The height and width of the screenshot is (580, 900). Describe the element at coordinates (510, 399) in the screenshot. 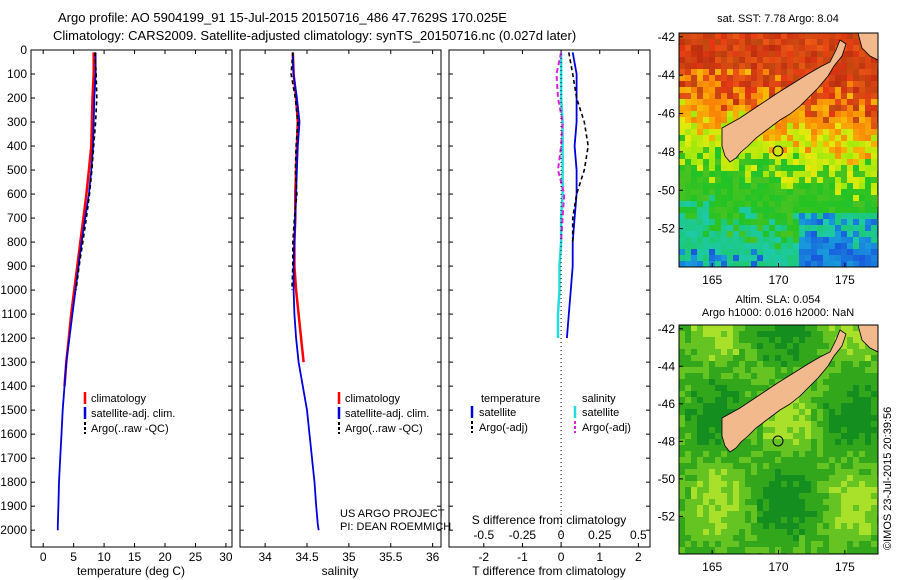

I see `legend-title-temperature: temperature` at that location.